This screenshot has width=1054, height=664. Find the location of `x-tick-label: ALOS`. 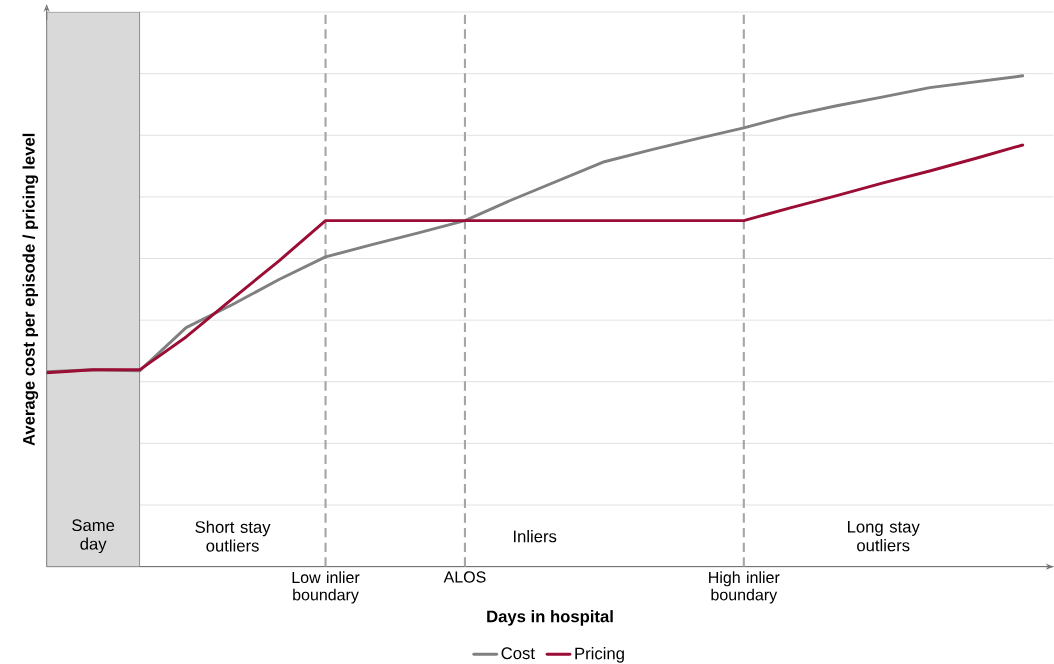

x-tick-label: ALOS is located at coordinates (464, 577).